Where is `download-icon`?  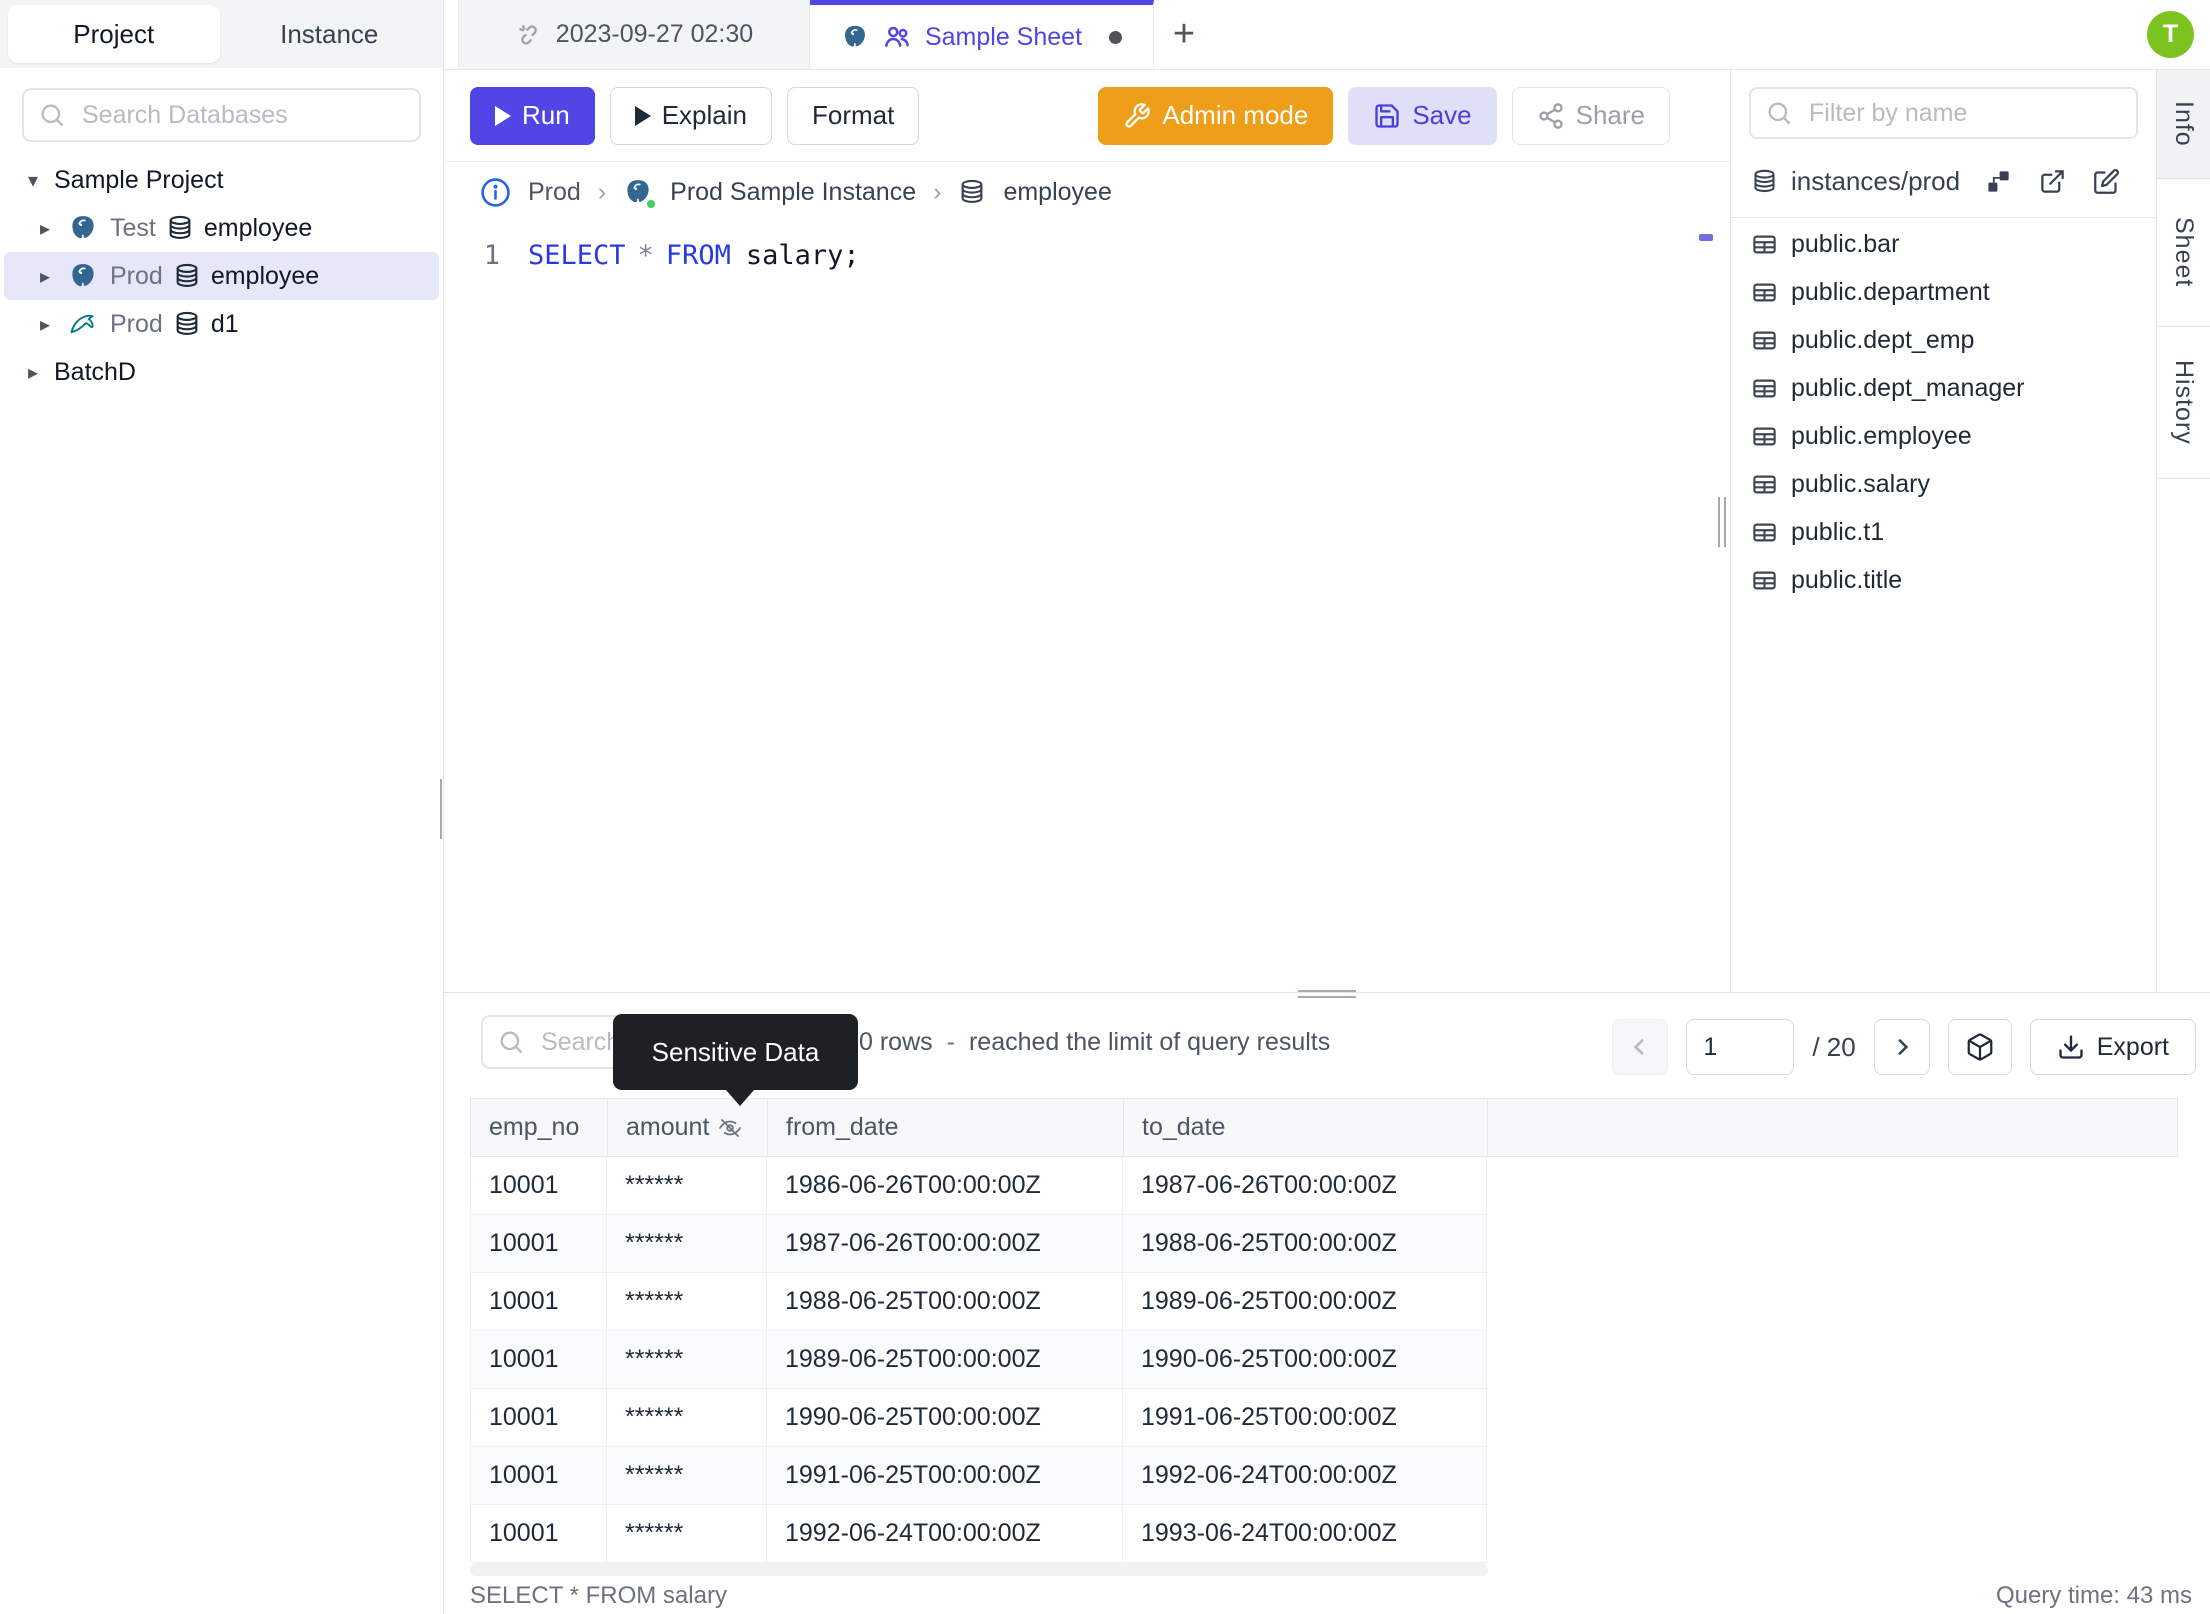
download-icon is located at coordinates (2071, 1047).